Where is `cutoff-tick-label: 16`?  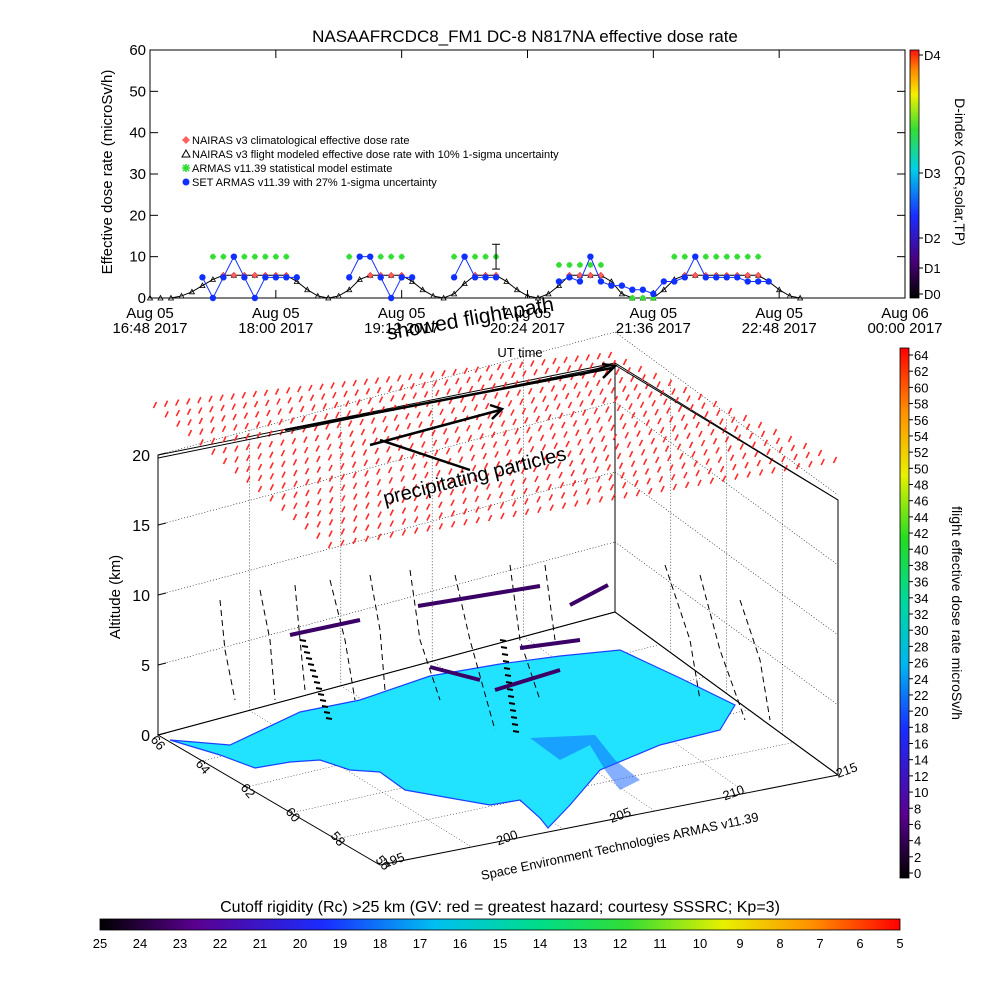 cutoff-tick-label: 16 is located at coordinates (460, 943).